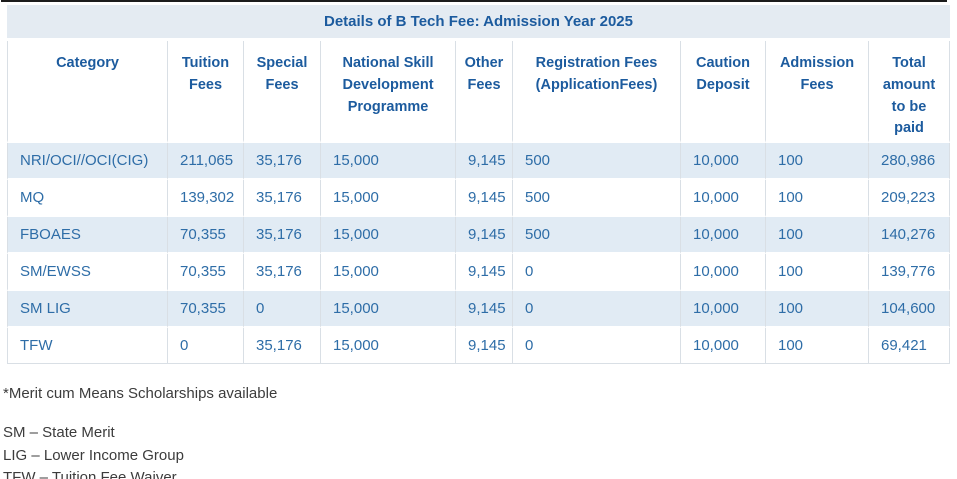 This screenshot has width=957, height=479. Describe the element at coordinates (206, 346) in the screenshot. I see `cell-tuition-fees: 0` at that location.